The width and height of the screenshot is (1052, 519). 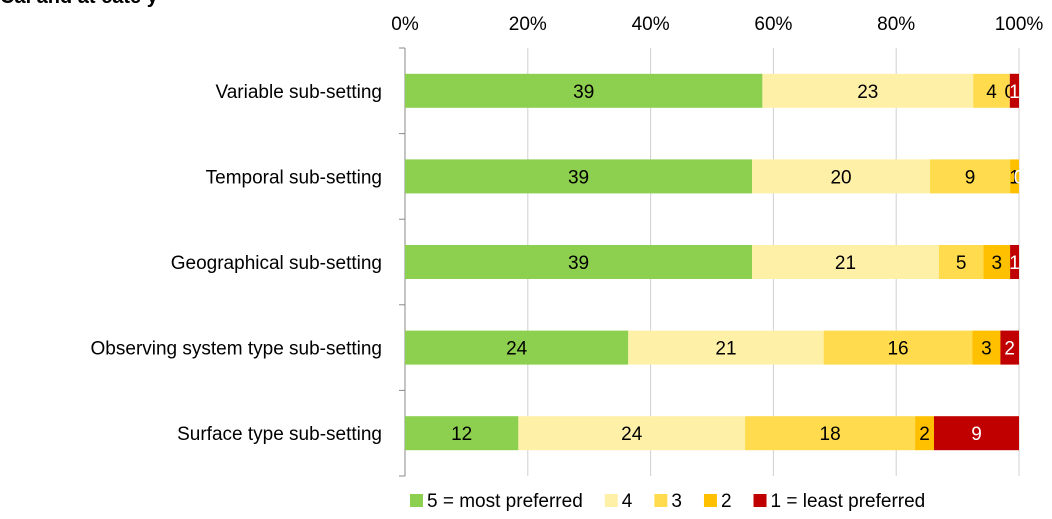 What do you see at coordinates (726, 501) in the screenshot?
I see `legend-label: 2` at bounding box center [726, 501].